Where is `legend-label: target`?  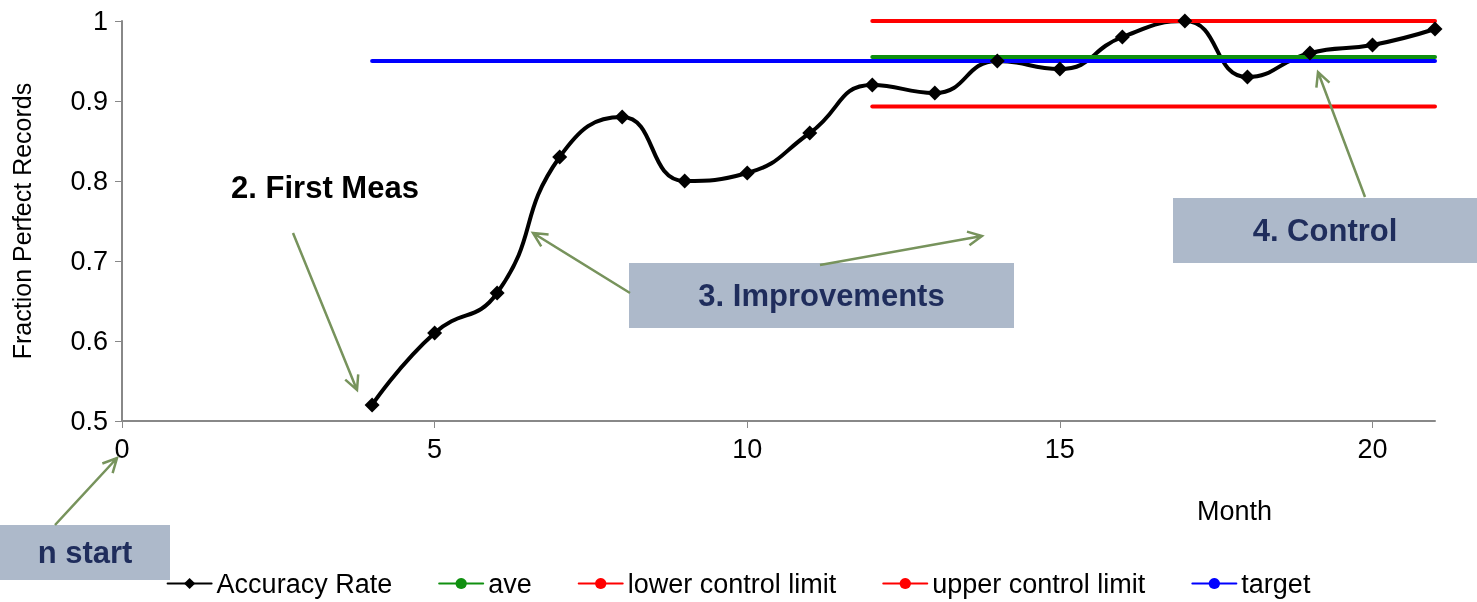 legend-label: target is located at coordinates (1276, 583).